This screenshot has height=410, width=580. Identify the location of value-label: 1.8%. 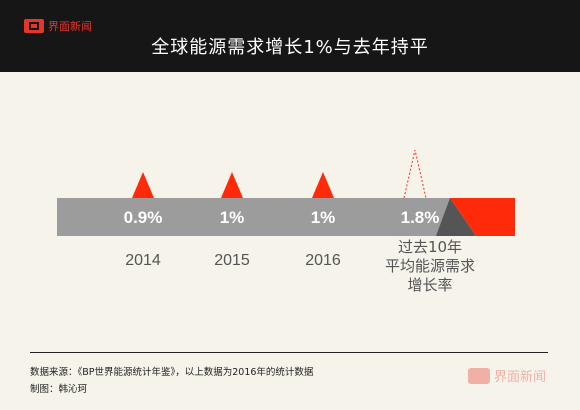
(420, 217).